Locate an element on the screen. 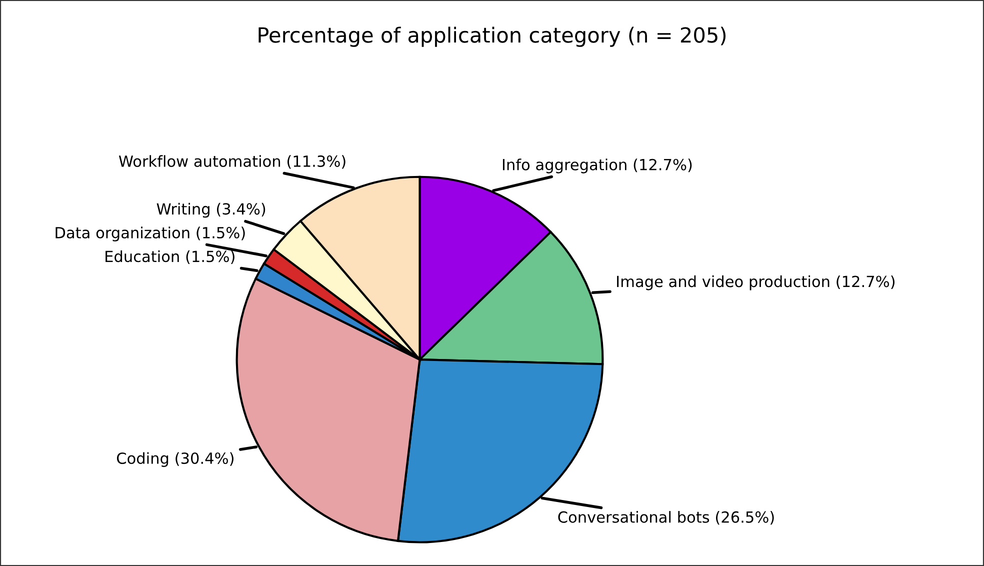  slice-label: Info aggregation (12.7%) is located at coordinates (597, 166).